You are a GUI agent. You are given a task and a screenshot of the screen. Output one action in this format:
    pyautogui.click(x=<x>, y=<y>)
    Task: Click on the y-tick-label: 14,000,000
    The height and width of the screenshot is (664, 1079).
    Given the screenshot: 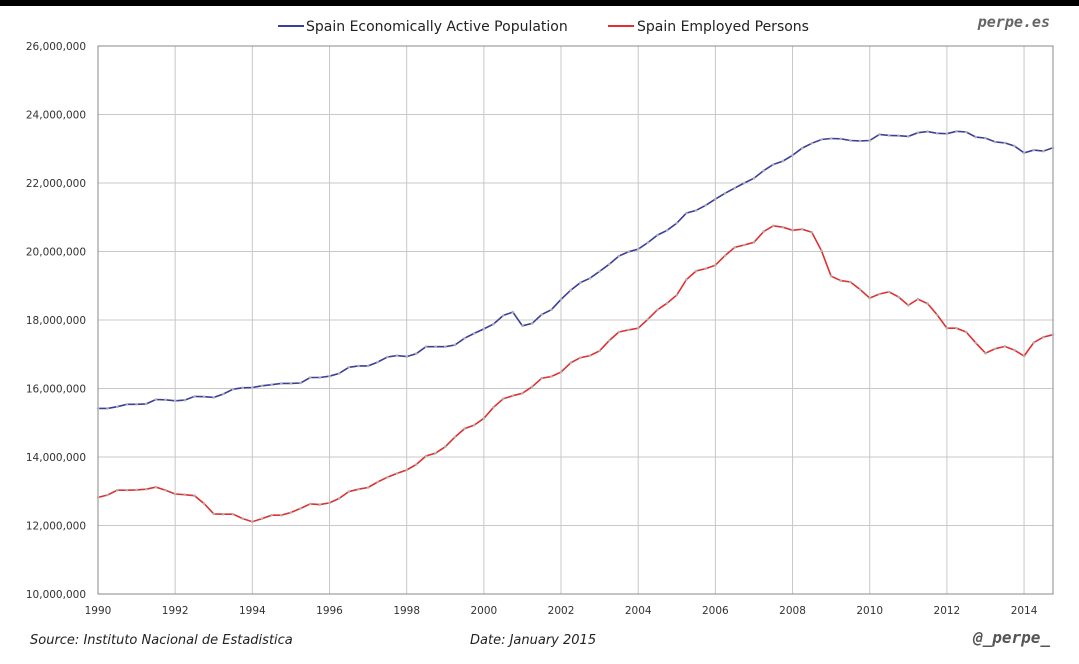 What is the action you would take?
    pyautogui.click(x=56, y=458)
    